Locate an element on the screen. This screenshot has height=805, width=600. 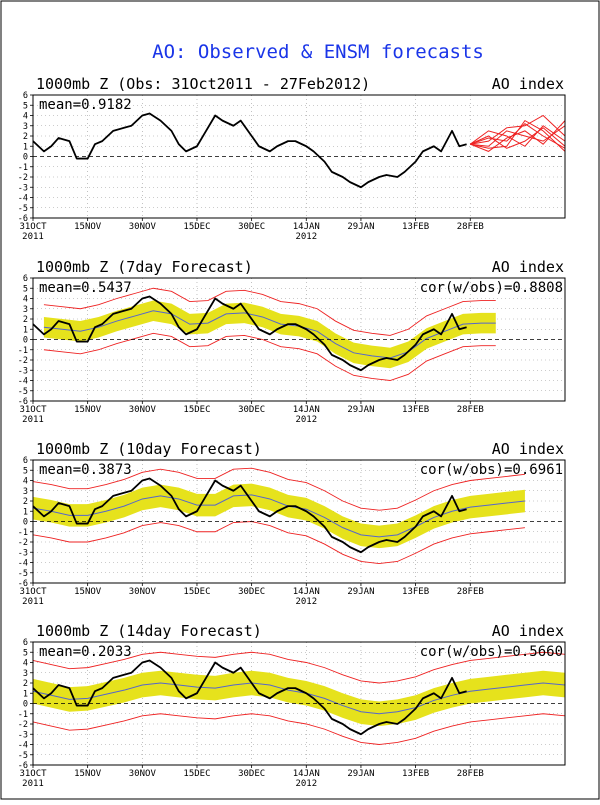
panel-title: 1000mb Z (7day Forecast) is located at coordinates (144, 267).